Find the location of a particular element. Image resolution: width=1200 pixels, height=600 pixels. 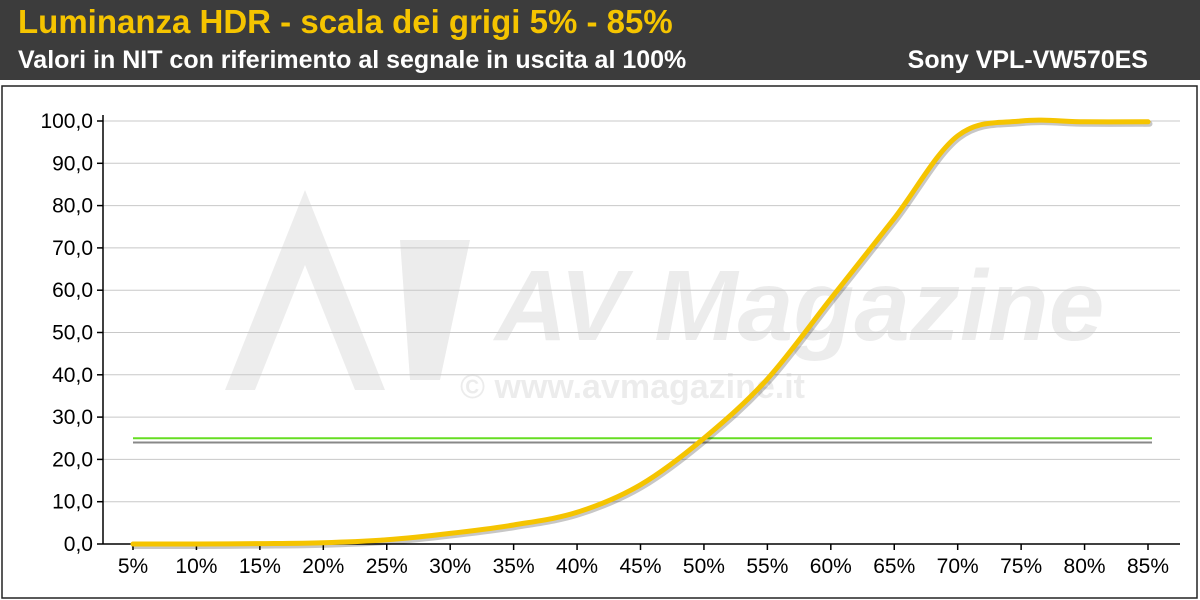

x-tick-label: 45% is located at coordinates (640, 566).